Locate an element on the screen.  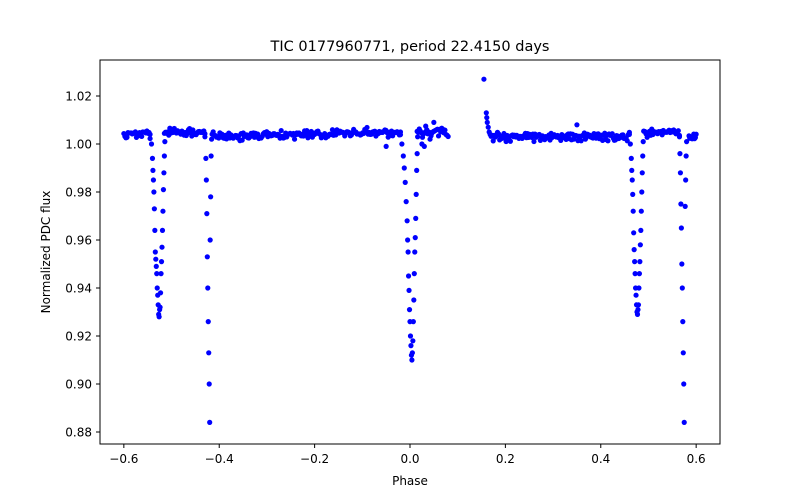
chart-title: TIC 0177960771, period 22.4150 days is located at coordinates (410, 47).